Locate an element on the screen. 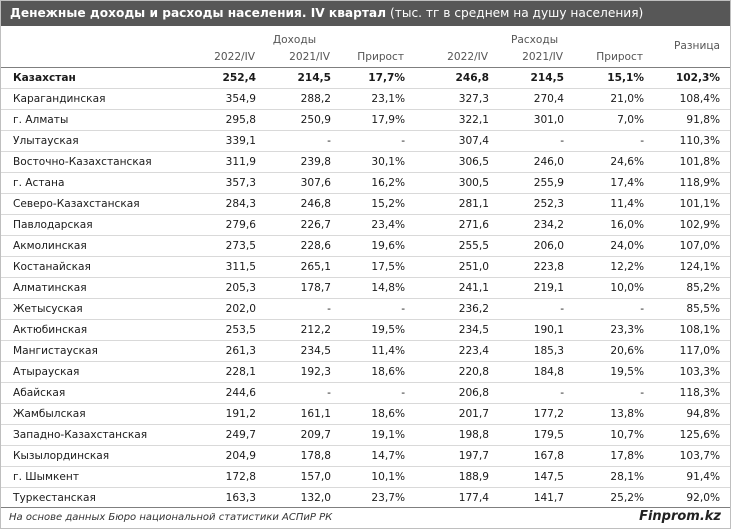 This screenshot has height=529, width=731. income-2021-cell: 228,6 is located at coordinates (303, 246).